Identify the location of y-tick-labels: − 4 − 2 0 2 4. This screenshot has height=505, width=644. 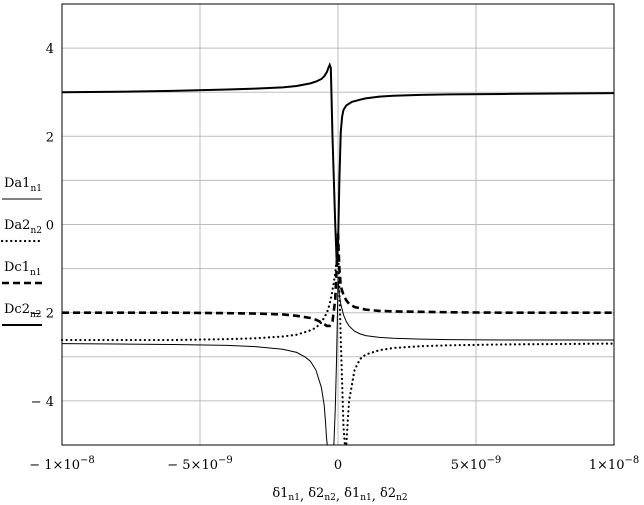
(42, 226).